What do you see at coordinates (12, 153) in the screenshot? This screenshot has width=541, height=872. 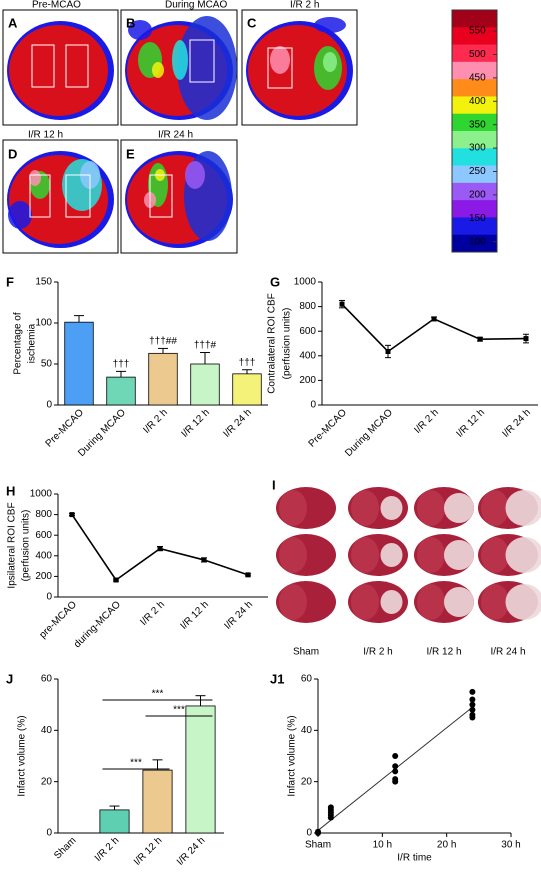 I see `panel-letter: D` at bounding box center [12, 153].